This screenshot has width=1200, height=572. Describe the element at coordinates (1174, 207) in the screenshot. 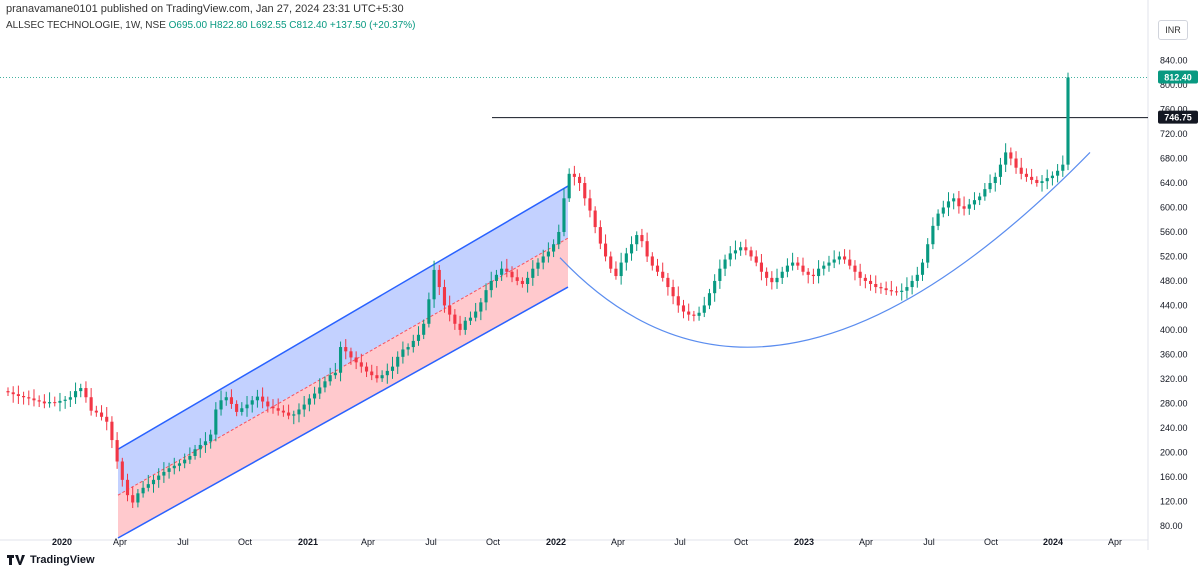

I see `y-tick-label: 600.00` at that location.